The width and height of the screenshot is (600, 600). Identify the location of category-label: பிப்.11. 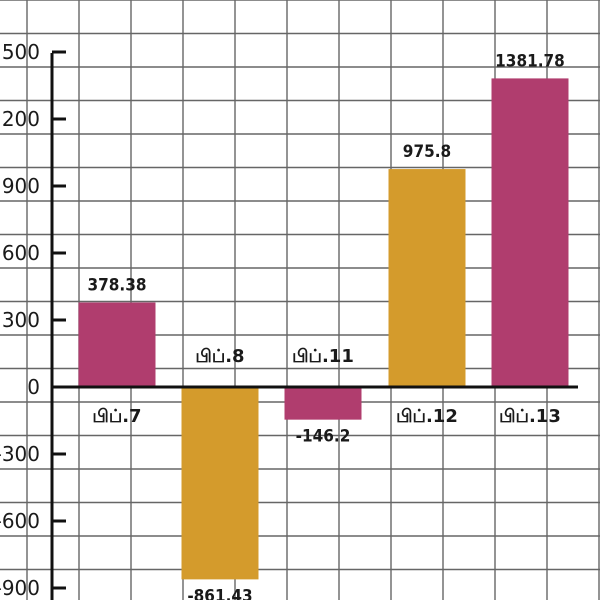
(323, 356).